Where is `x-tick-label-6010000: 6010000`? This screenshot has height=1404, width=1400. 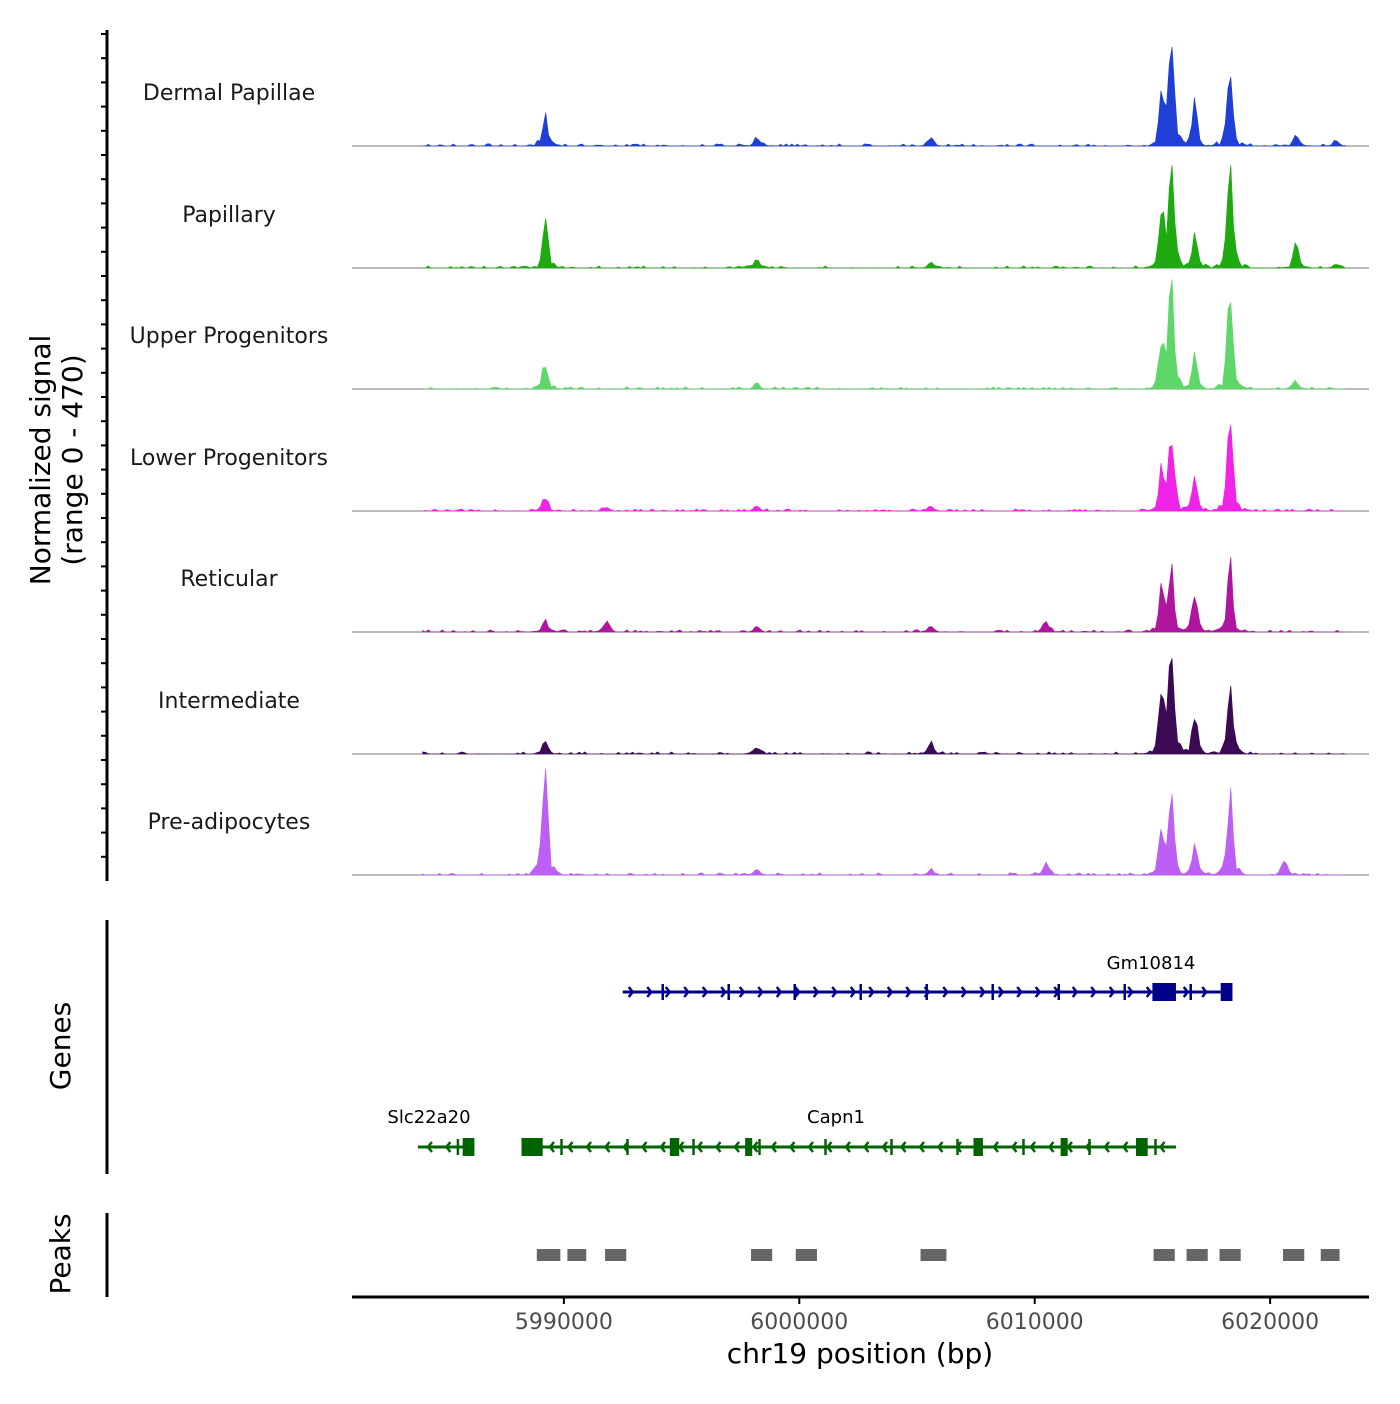
x-tick-label-6010000: 6010000 is located at coordinates (1035, 1322).